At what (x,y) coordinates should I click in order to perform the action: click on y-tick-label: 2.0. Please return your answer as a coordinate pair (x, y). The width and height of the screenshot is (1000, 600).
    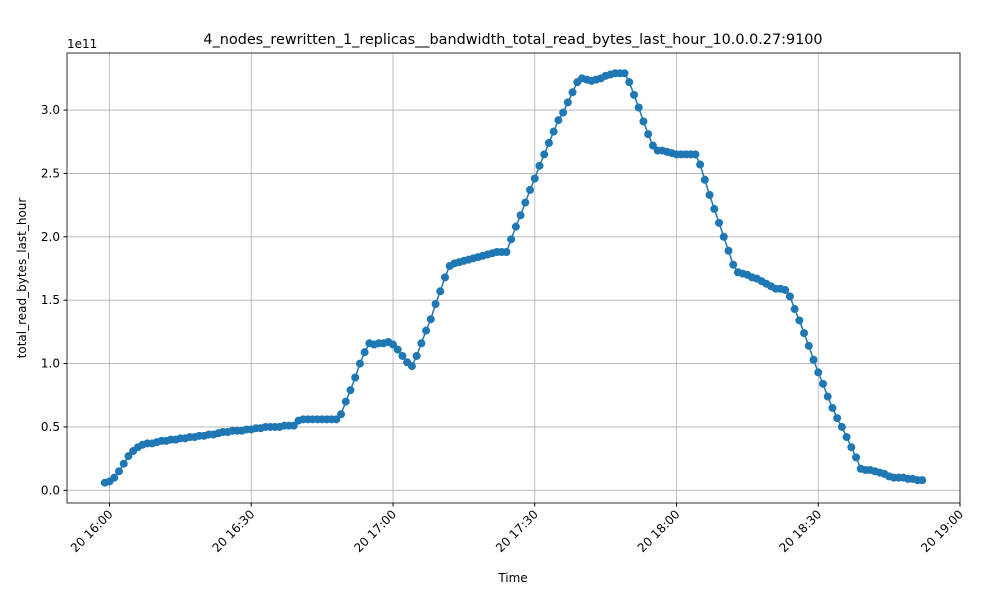
    Looking at the image, I should click on (50, 237).